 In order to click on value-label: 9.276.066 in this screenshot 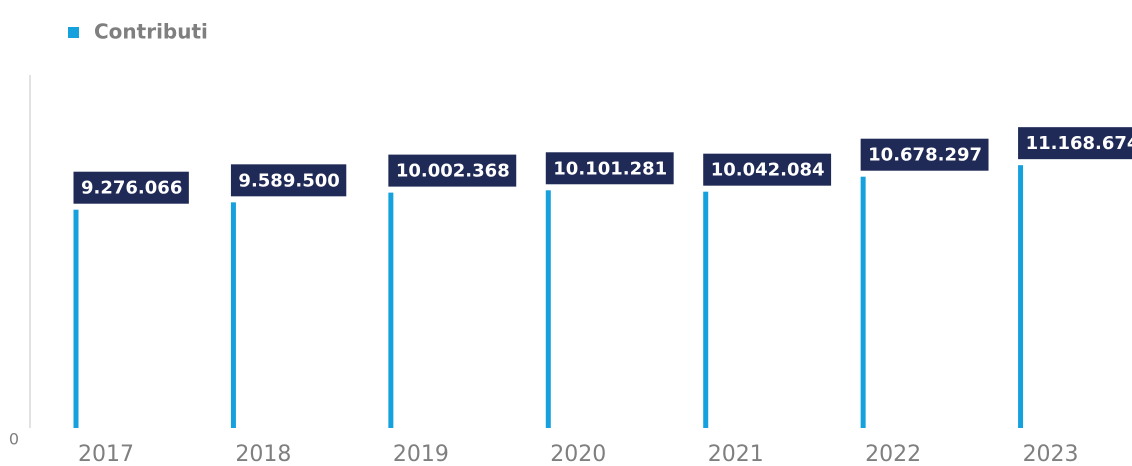, I will do `click(131, 188)`.